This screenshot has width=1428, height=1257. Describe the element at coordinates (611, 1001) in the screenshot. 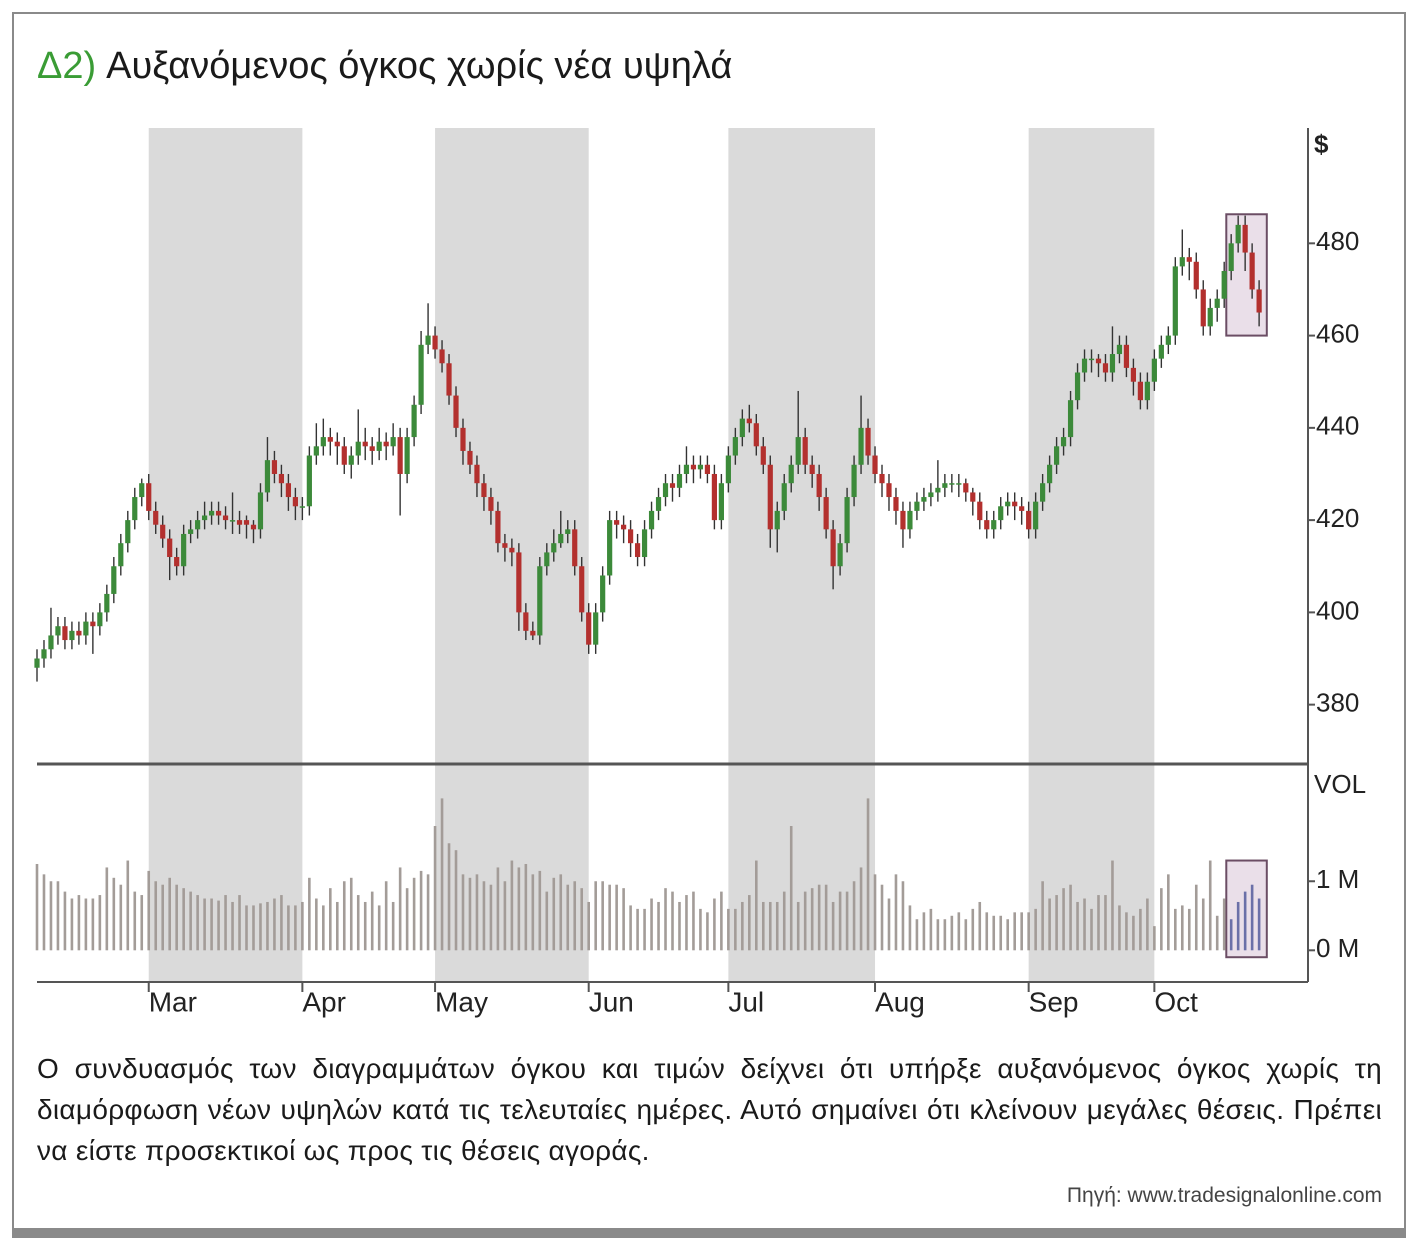

I see `x-tick-label: Jun` at that location.